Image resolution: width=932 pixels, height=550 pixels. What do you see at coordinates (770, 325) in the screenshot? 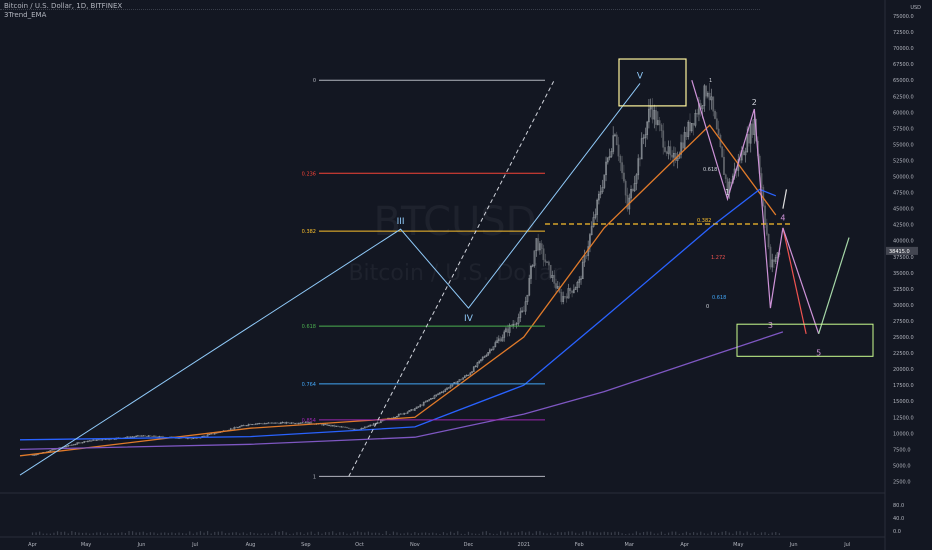
I see `wave-label-minor: 3` at bounding box center [770, 325].